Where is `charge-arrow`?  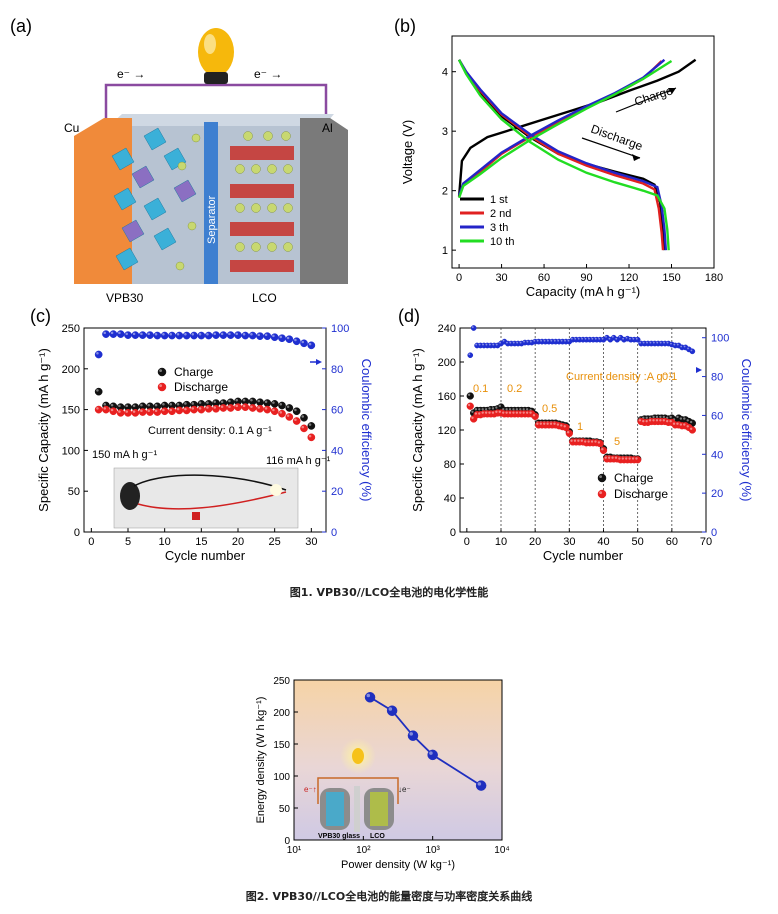
charge-arrow is located at coordinates (646, 100).